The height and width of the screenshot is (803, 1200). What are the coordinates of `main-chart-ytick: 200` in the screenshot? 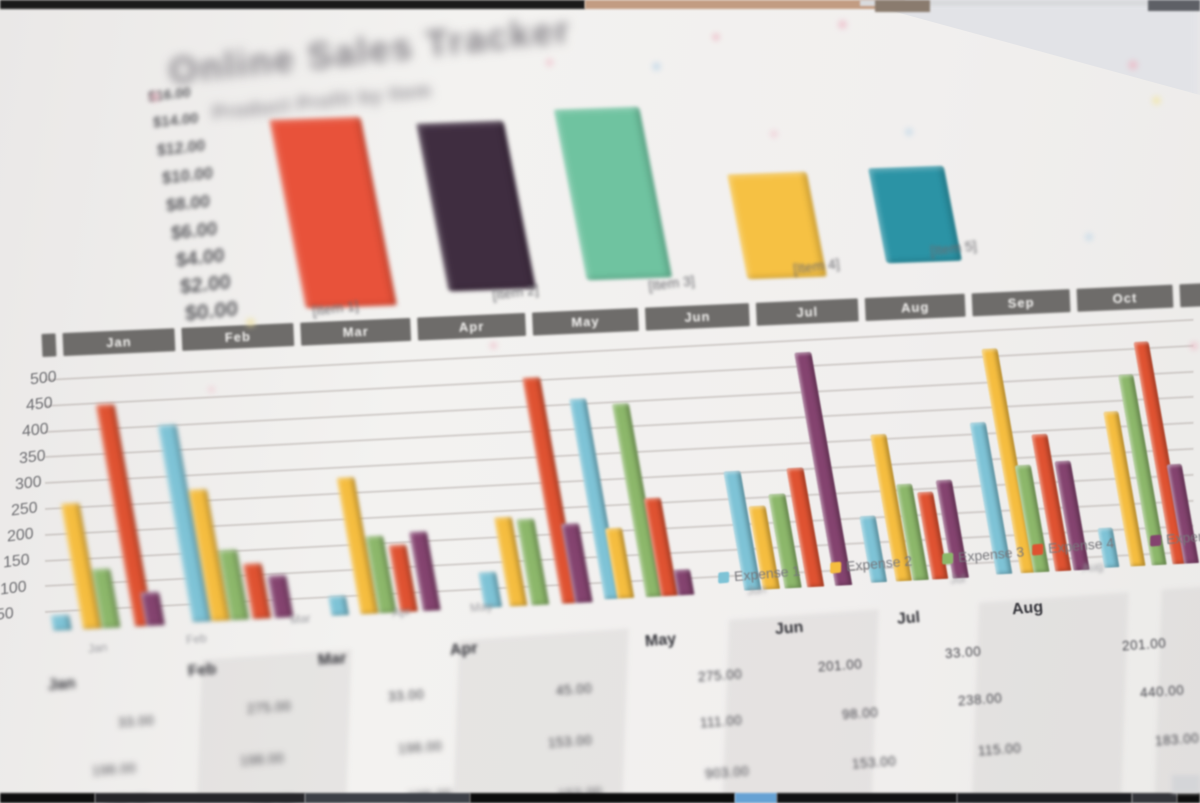 It's located at (20, 535).